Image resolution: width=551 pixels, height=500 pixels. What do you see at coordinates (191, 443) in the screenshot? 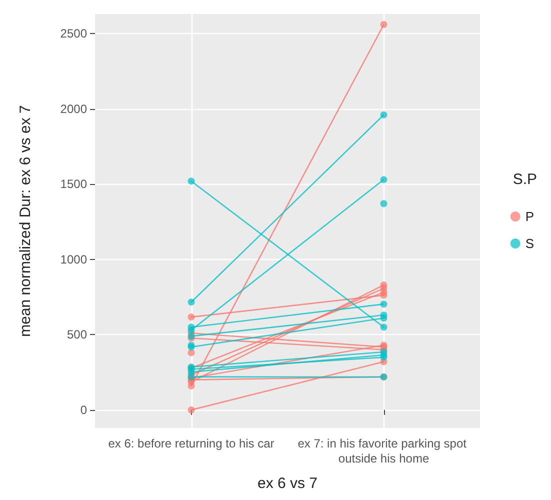
I see `x-tick-label: ex 6: before returning to his car` at bounding box center [191, 443].